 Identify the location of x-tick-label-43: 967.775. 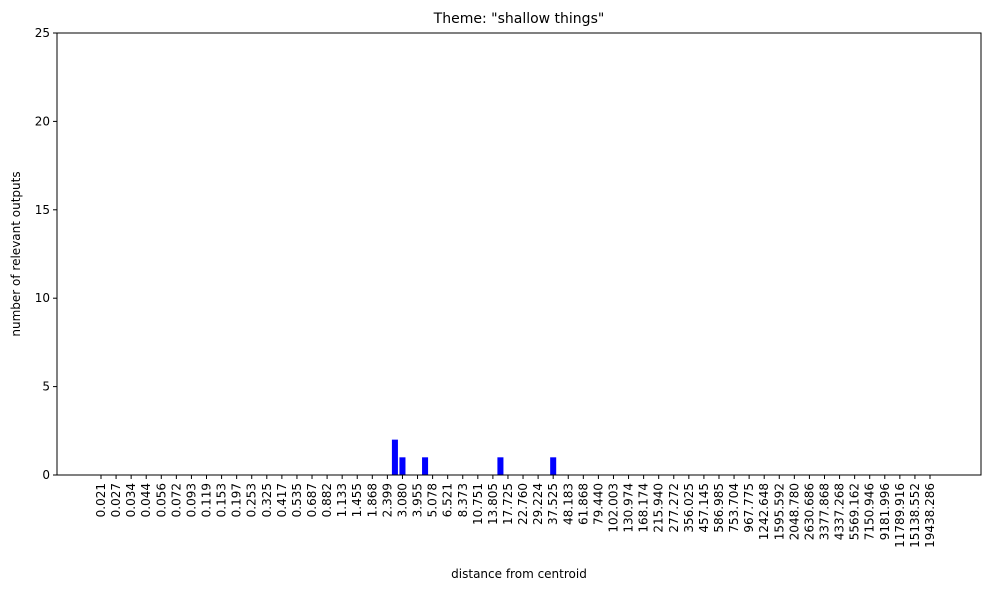
(749, 508).